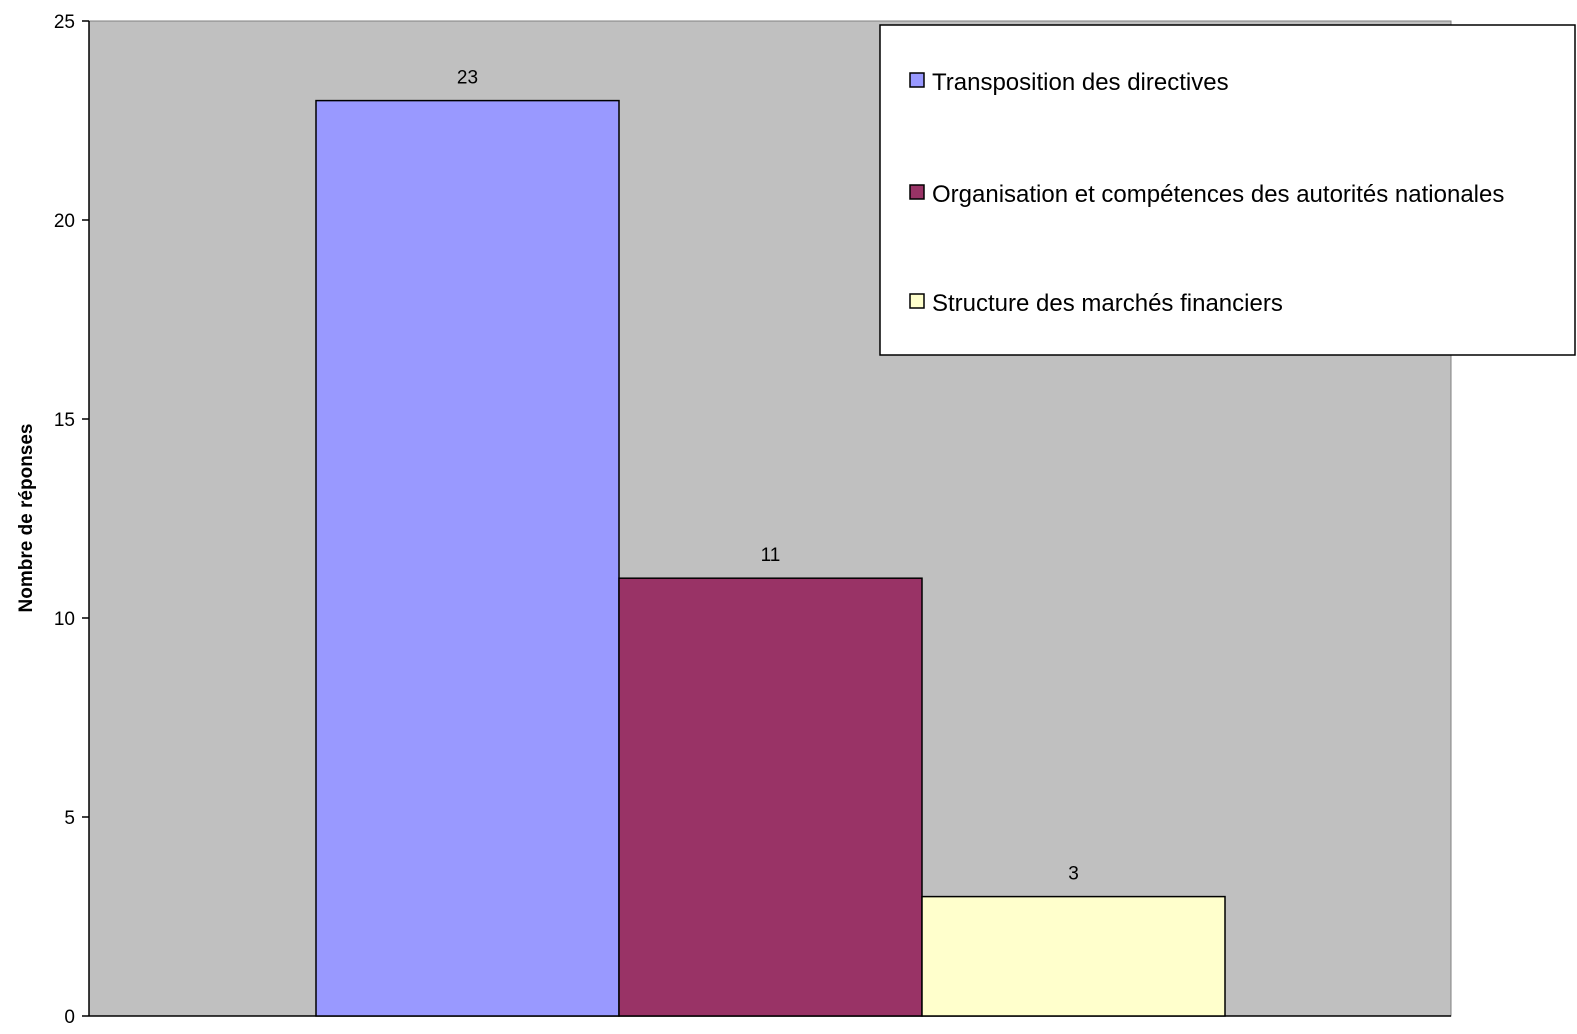 This screenshot has height=1034, width=1577. I want to click on y-tick-label: 0, so click(69, 1017).